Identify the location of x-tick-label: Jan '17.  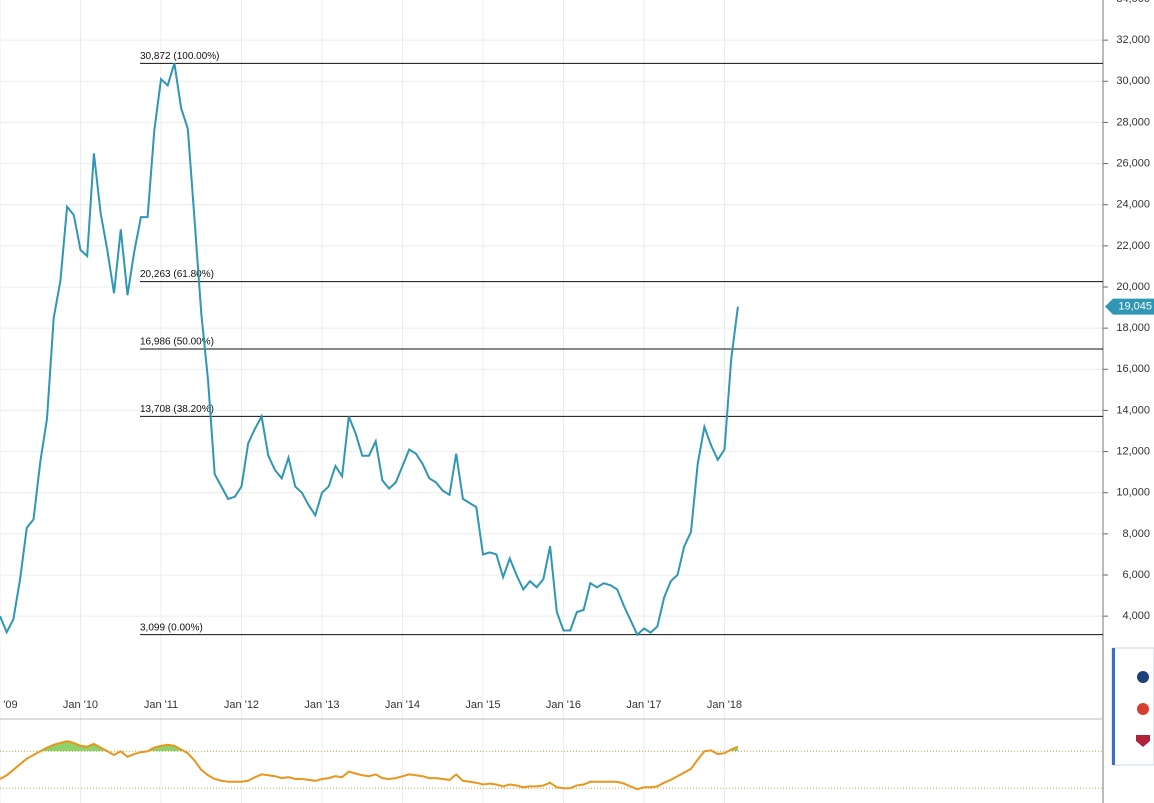
(643, 705).